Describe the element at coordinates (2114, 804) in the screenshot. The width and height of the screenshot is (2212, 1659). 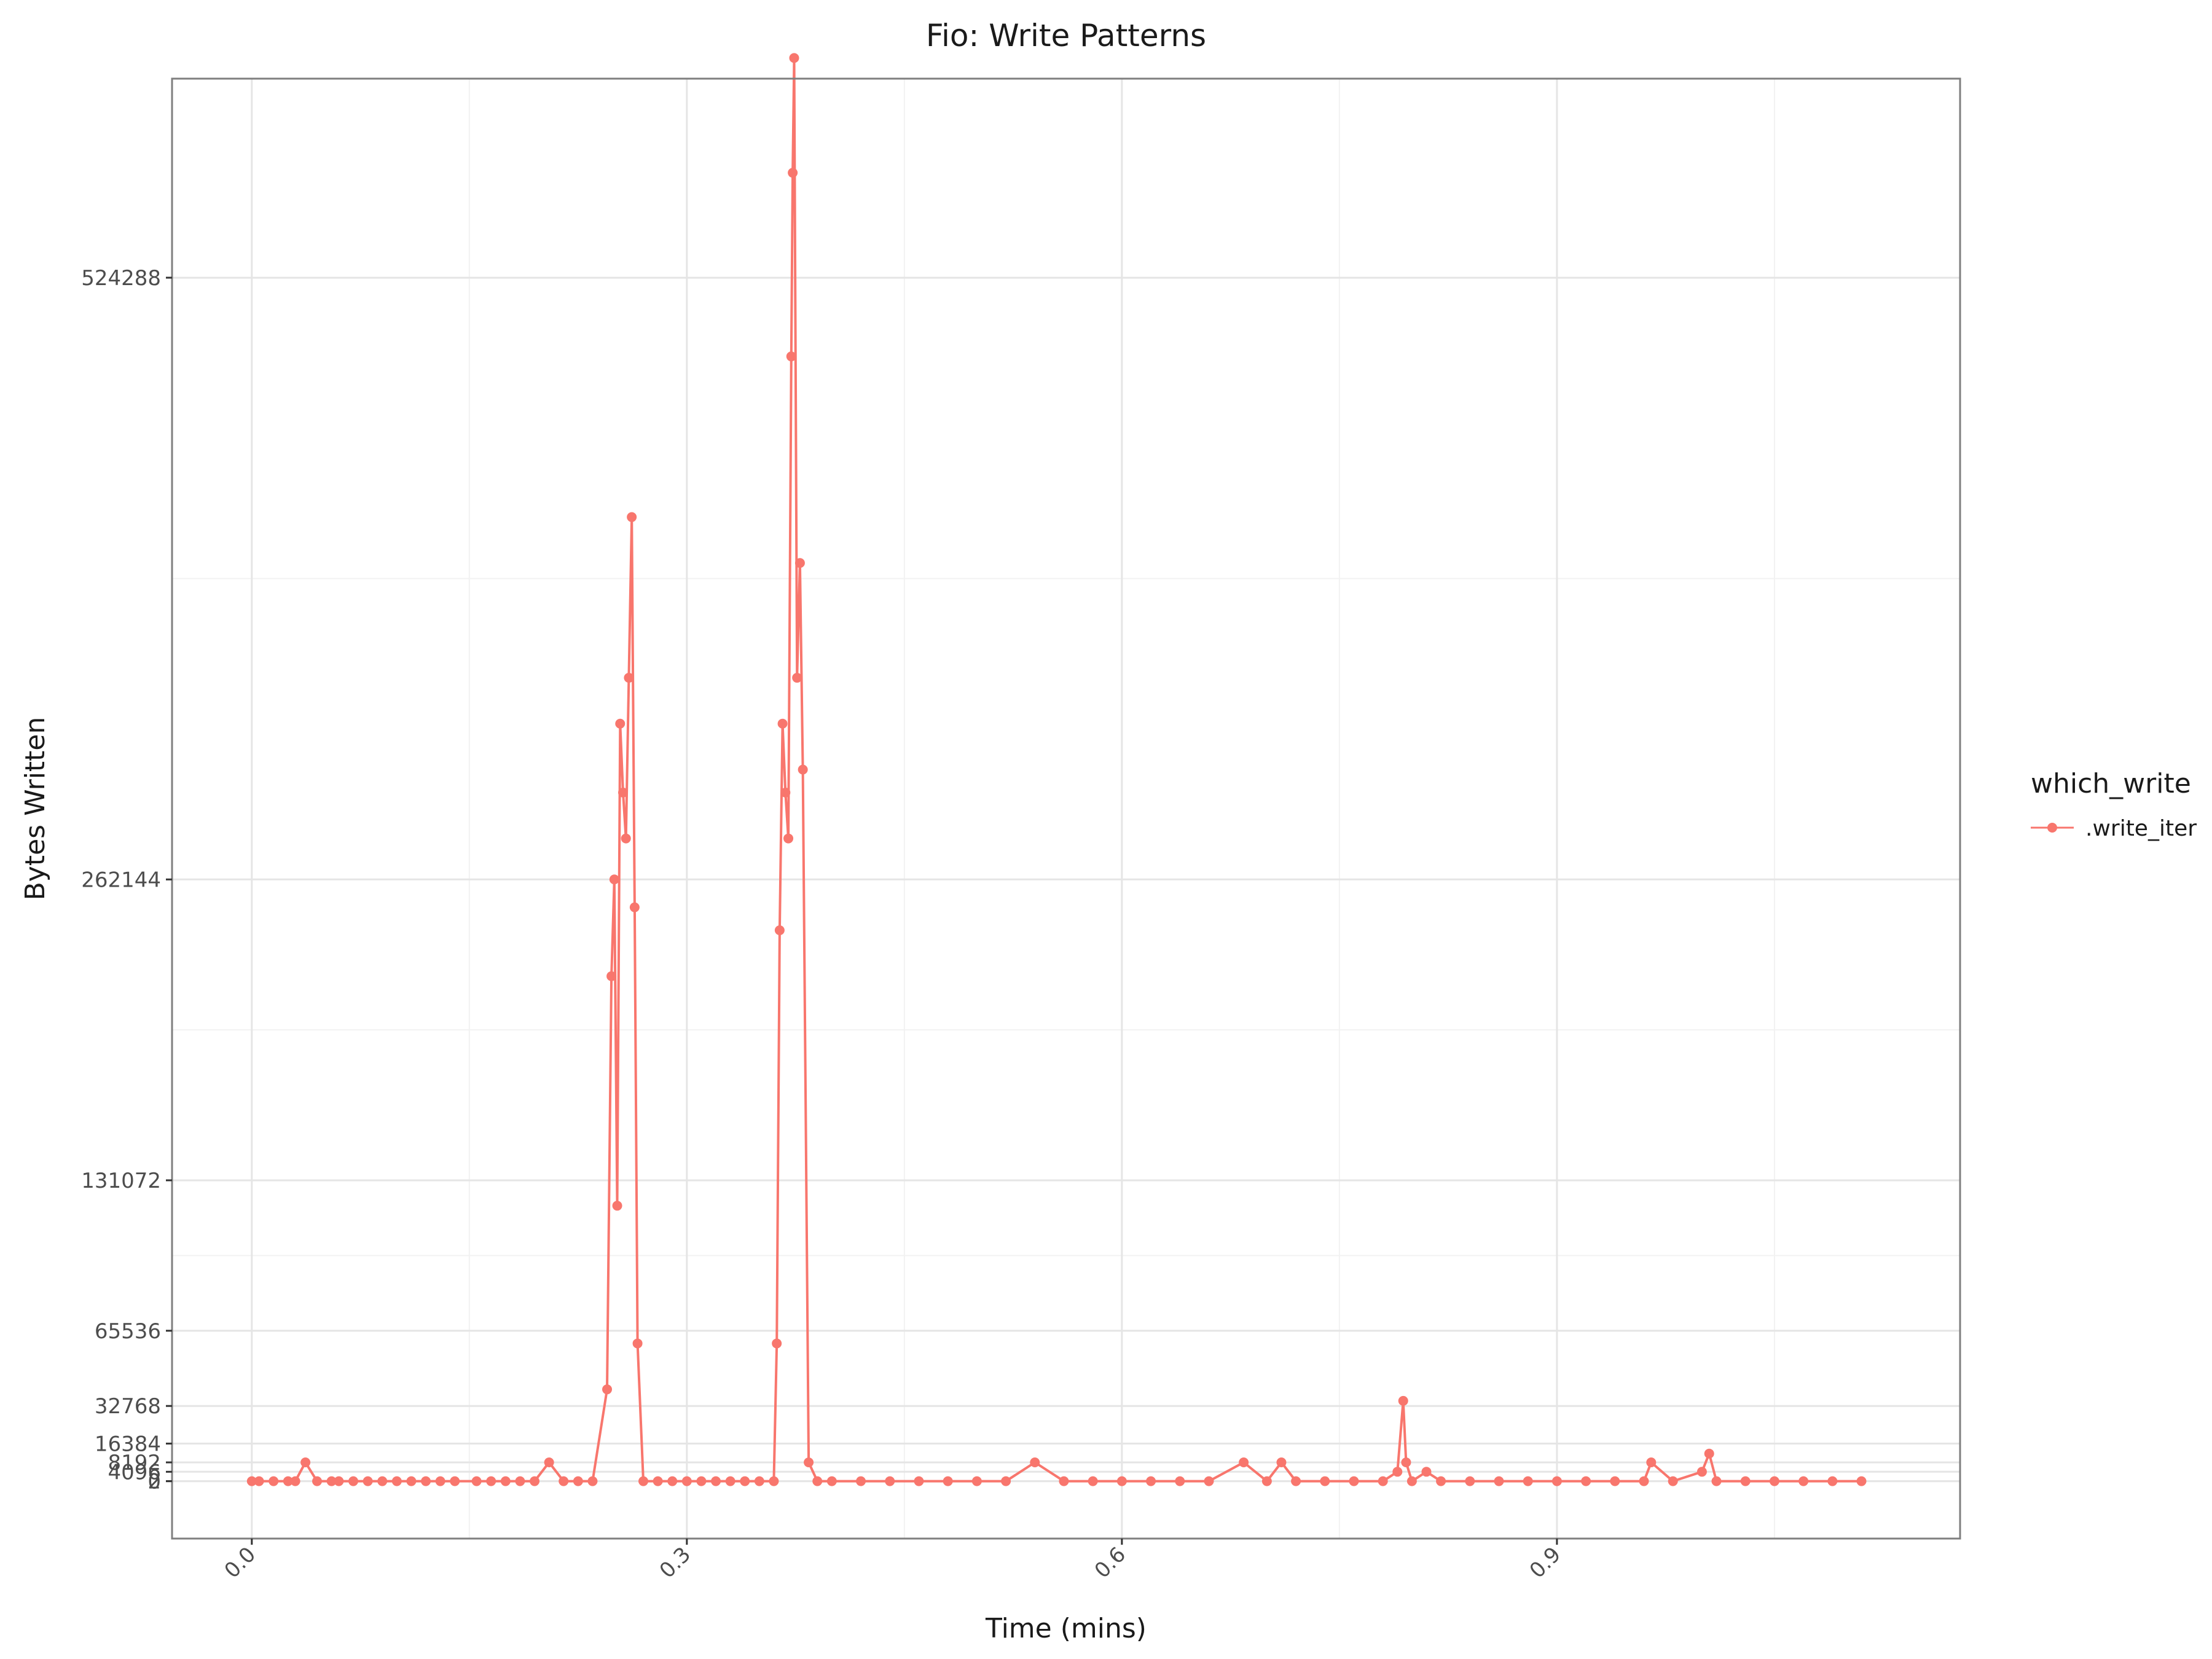
I see `legend: which_write .write_iter` at that location.